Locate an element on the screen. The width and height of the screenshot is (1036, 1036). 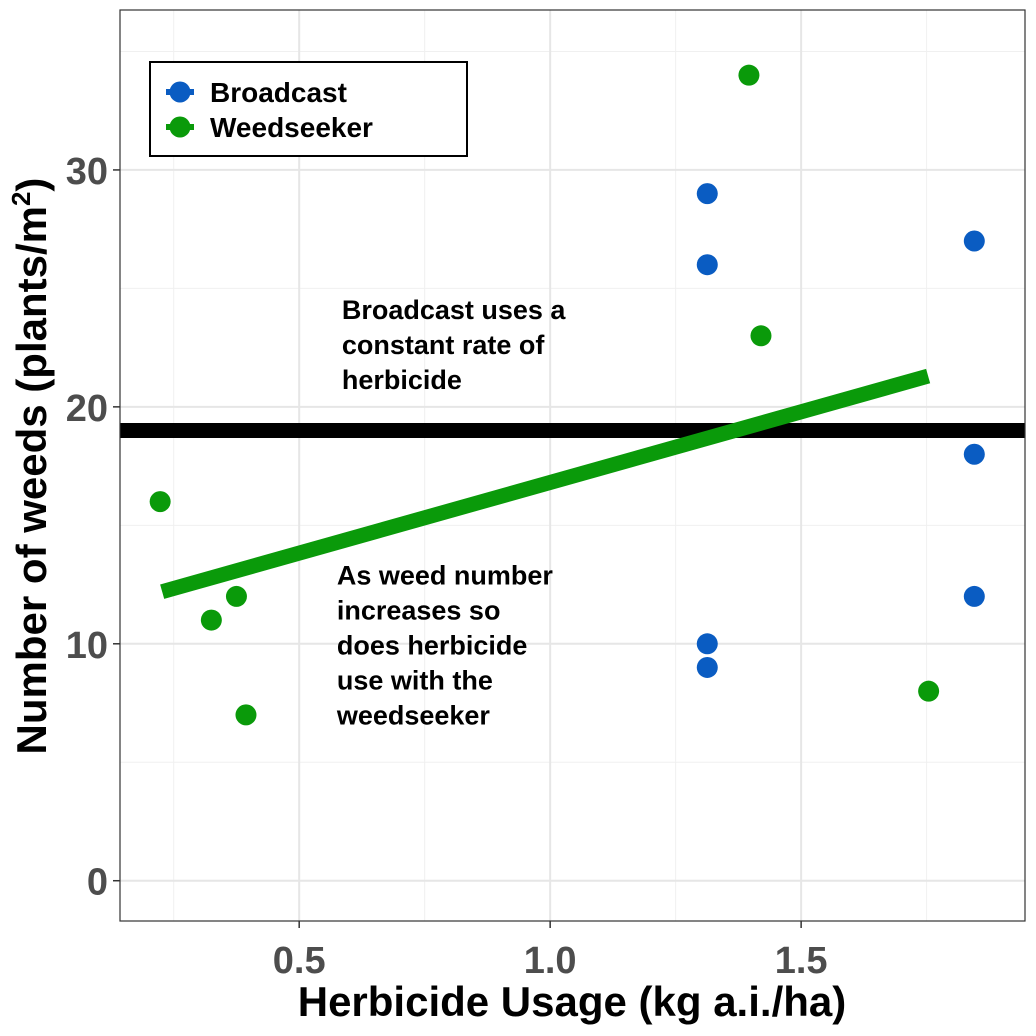
legend-label: Weedseeker is located at coordinates (291, 127).